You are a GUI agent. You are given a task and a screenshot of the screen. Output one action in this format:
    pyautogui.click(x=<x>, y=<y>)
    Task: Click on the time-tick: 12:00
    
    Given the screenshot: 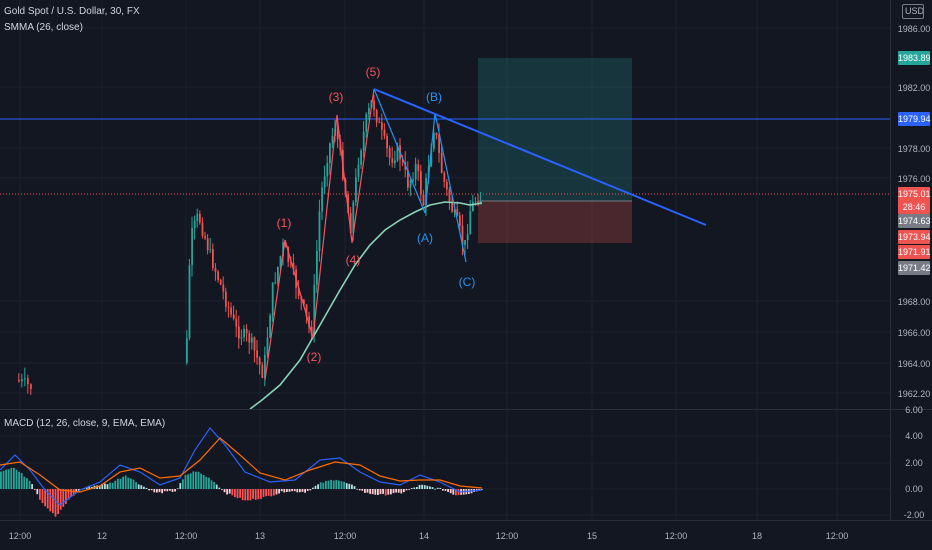 What is the action you would take?
    pyautogui.click(x=507, y=536)
    